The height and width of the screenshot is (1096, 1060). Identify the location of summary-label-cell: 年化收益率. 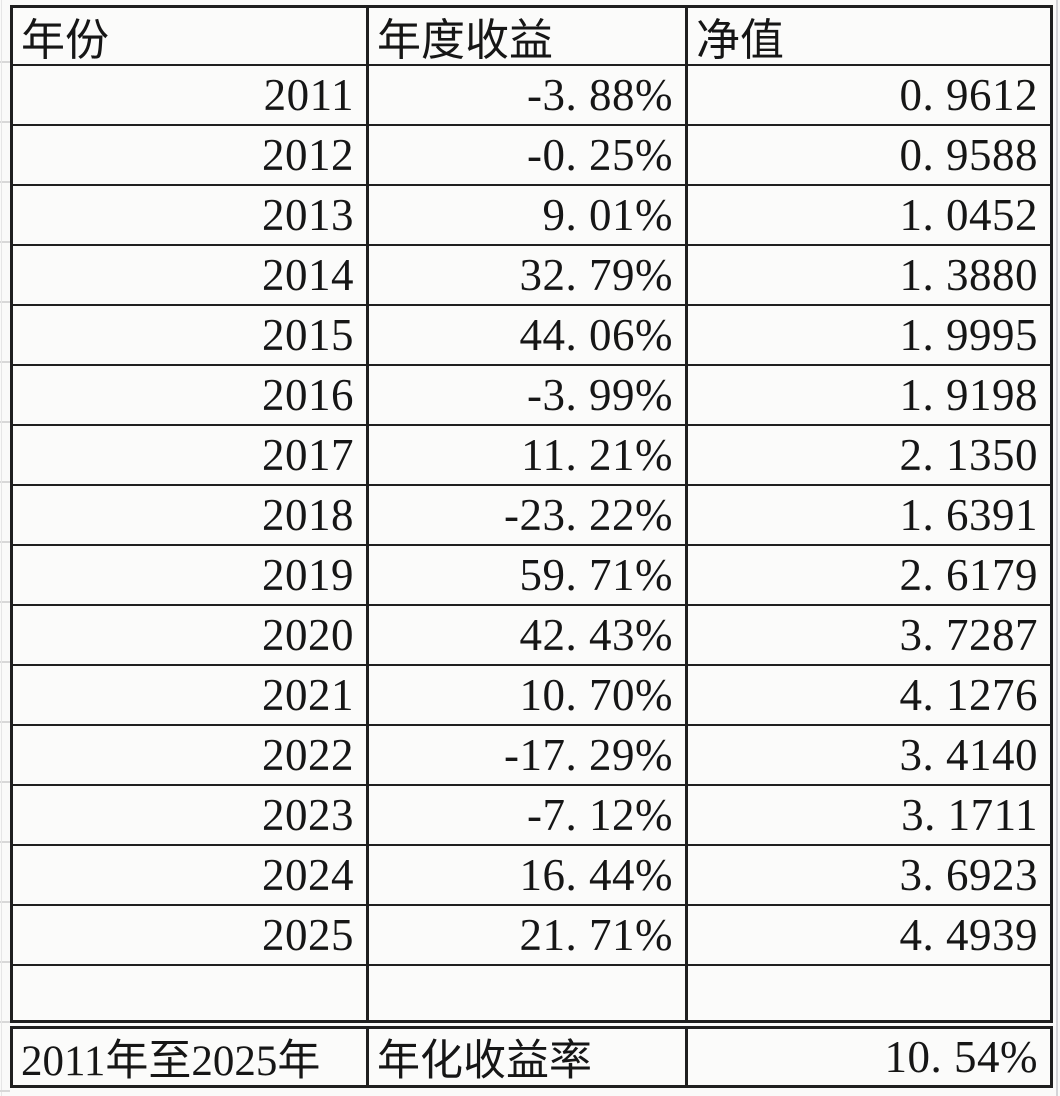
(525, 1057).